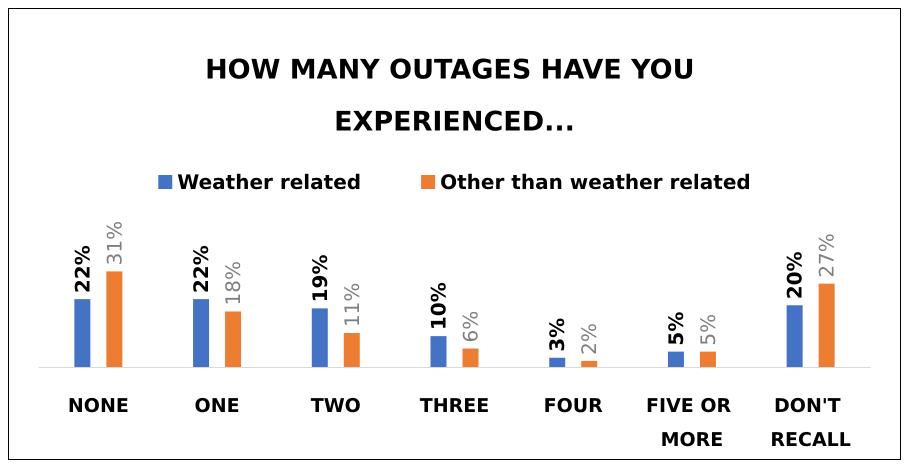 This screenshot has height=468, width=909. Describe the element at coordinates (692, 423) in the screenshot. I see `x-tick-label: FIVE OR MORE` at that location.